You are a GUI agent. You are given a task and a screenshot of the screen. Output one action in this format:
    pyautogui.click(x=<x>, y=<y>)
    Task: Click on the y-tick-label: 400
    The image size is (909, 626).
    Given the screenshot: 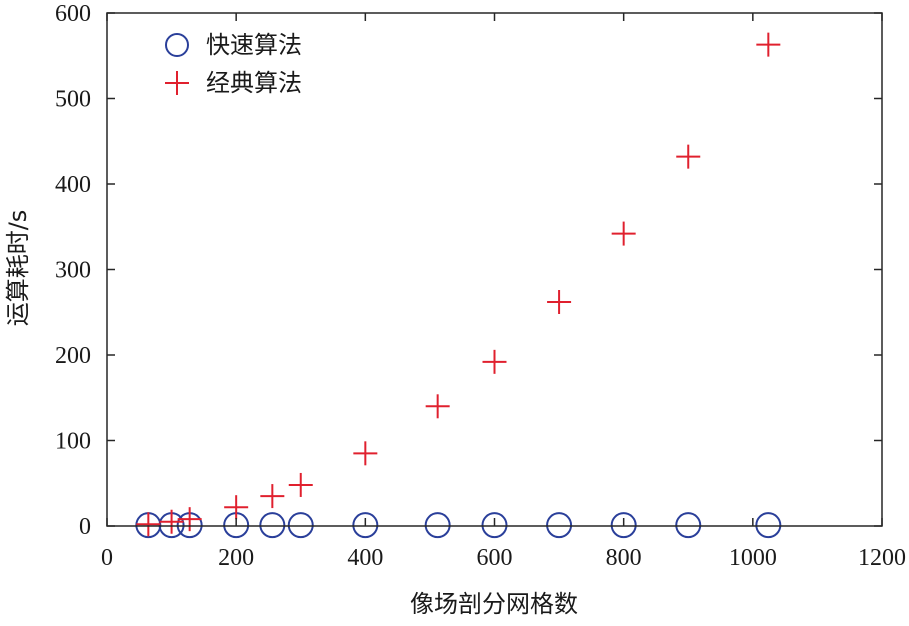 What is the action you would take?
    pyautogui.click(x=73, y=185)
    